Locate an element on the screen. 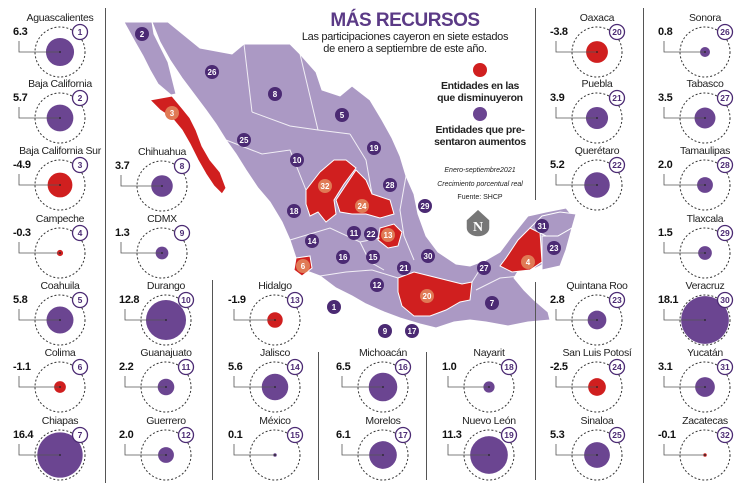 The height and width of the screenshot is (489, 750). state-card: 19 Nuevo León 11.3 is located at coordinates (489, 449).